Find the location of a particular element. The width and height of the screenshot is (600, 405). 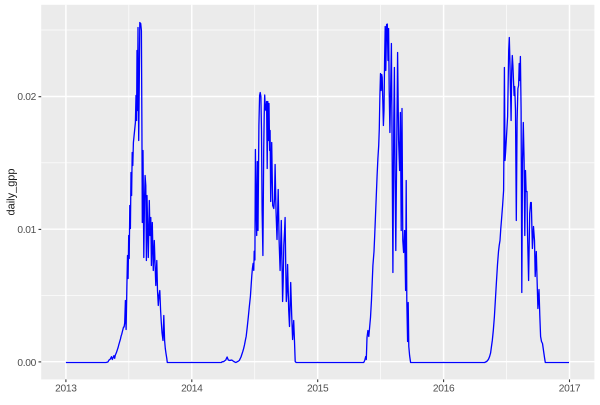

svg-text: 2017 is located at coordinates (570, 389).